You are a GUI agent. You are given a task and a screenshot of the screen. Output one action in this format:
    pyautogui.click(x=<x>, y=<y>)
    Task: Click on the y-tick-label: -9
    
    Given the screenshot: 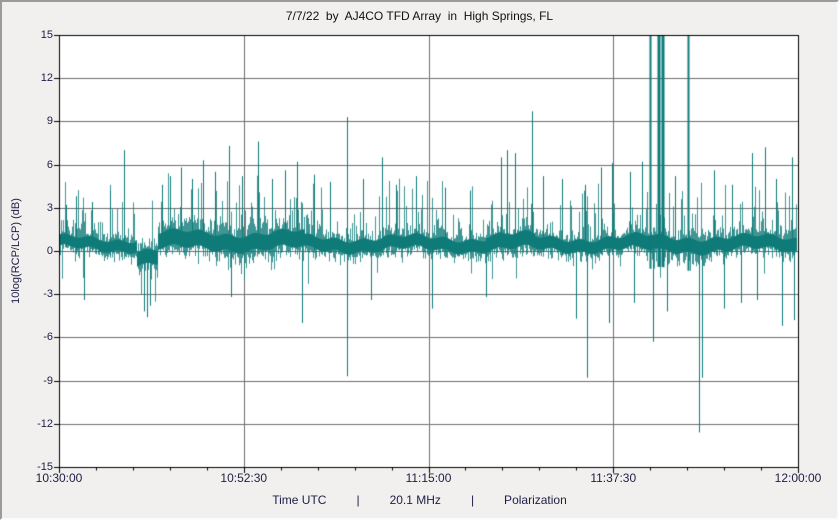 What is the action you would take?
    pyautogui.click(x=48, y=380)
    